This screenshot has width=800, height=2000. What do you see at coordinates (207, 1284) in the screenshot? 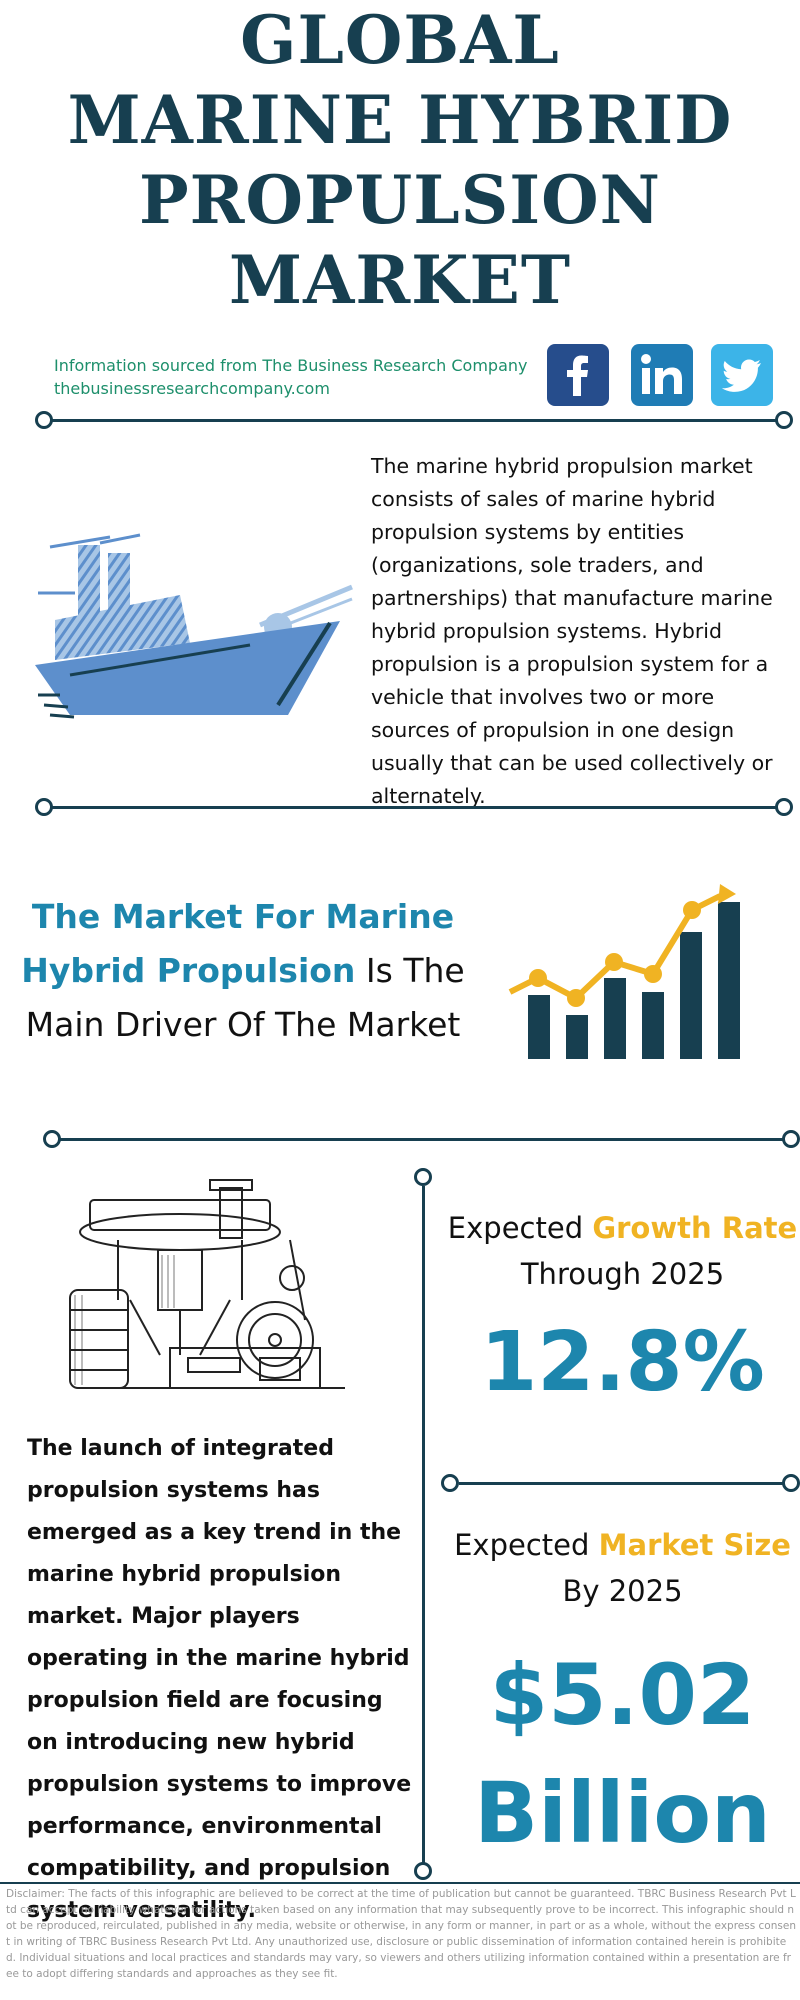
I see `engine-illustration` at bounding box center [207, 1284].